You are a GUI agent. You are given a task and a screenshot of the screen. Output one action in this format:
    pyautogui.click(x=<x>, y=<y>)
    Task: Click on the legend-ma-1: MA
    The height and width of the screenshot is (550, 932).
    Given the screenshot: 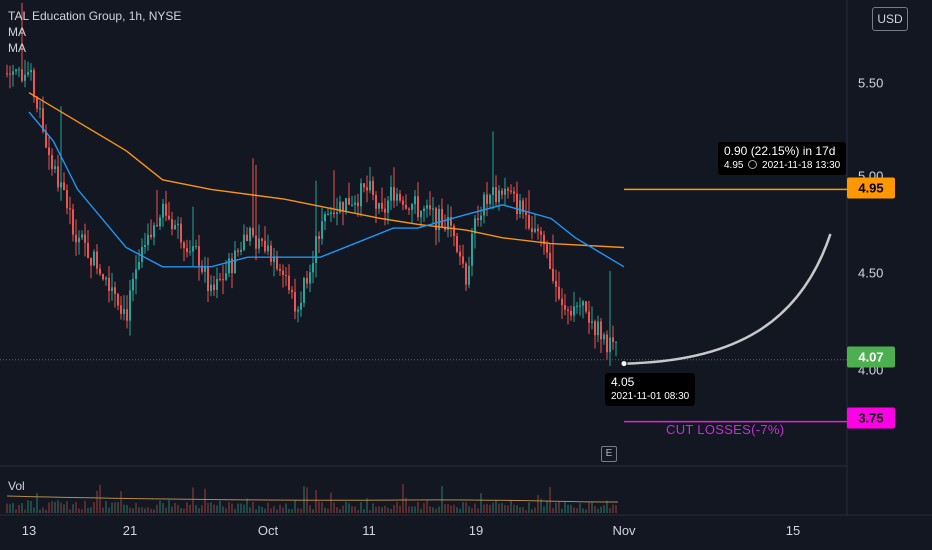 What is the action you would take?
    pyautogui.click(x=17, y=32)
    